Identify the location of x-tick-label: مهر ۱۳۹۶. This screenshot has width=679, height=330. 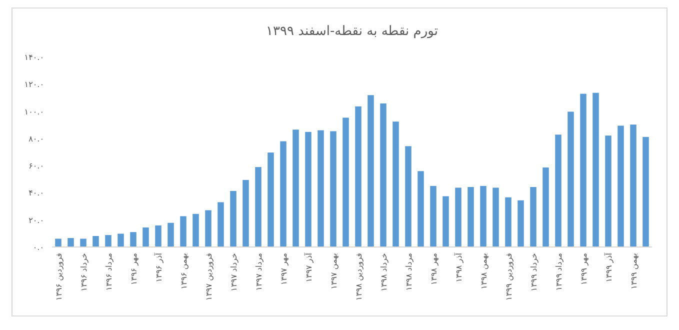
(133, 269).